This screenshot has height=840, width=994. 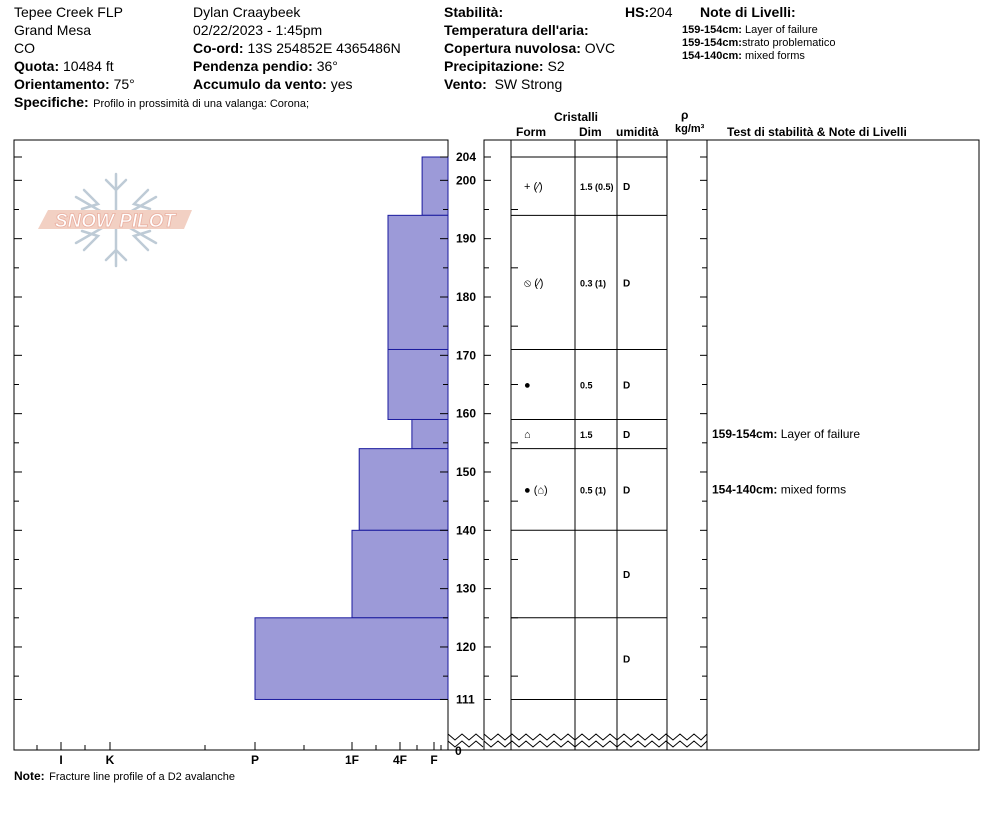 What do you see at coordinates (466, 157) in the screenshot?
I see `y-tick-label: 204` at bounding box center [466, 157].